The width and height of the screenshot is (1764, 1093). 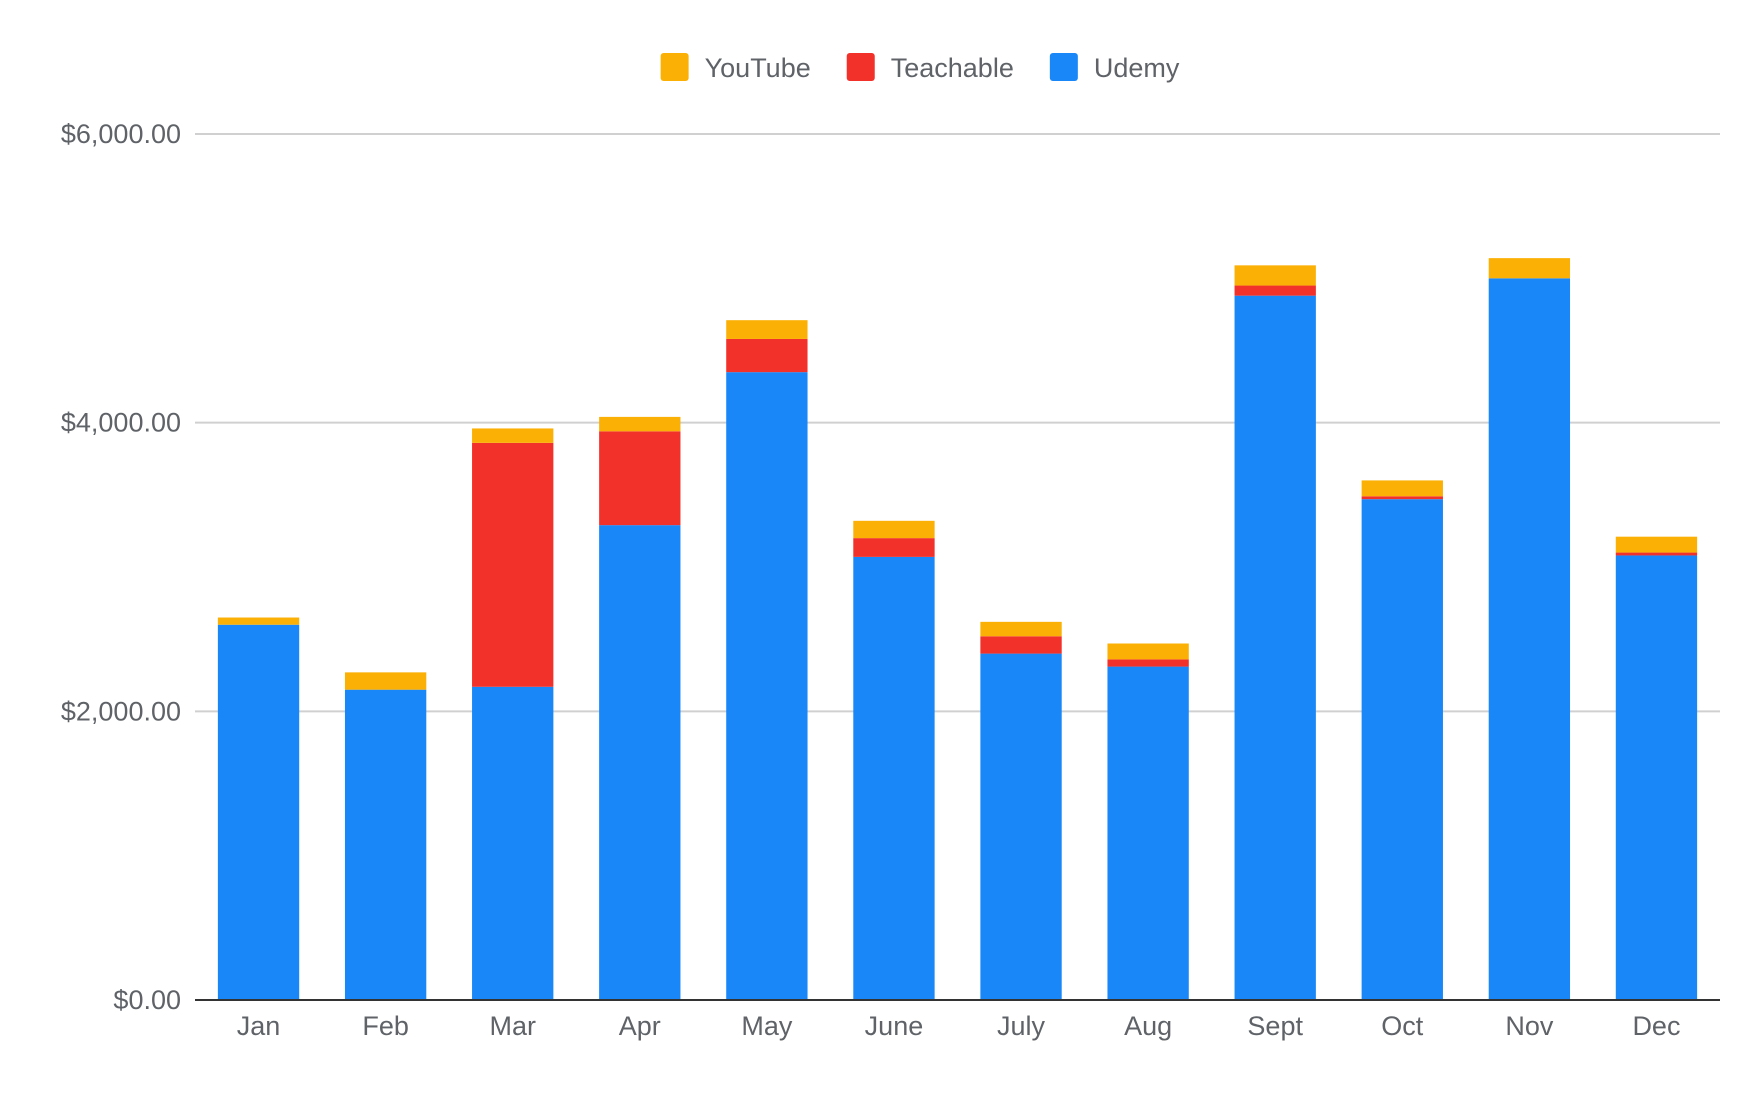 I want to click on bar-youtube-aug, so click(x=1148, y=651).